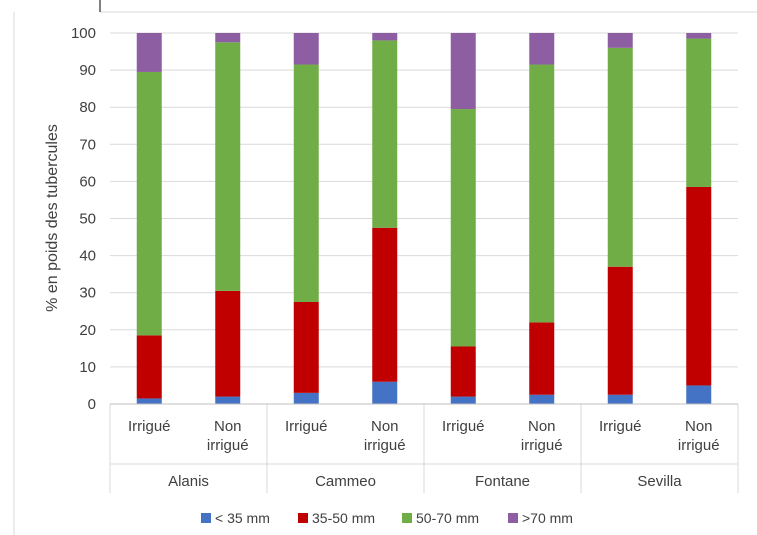 The height and width of the screenshot is (535, 757). What do you see at coordinates (87, 293) in the screenshot?
I see `y-tick-label: 30` at bounding box center [87, 293].